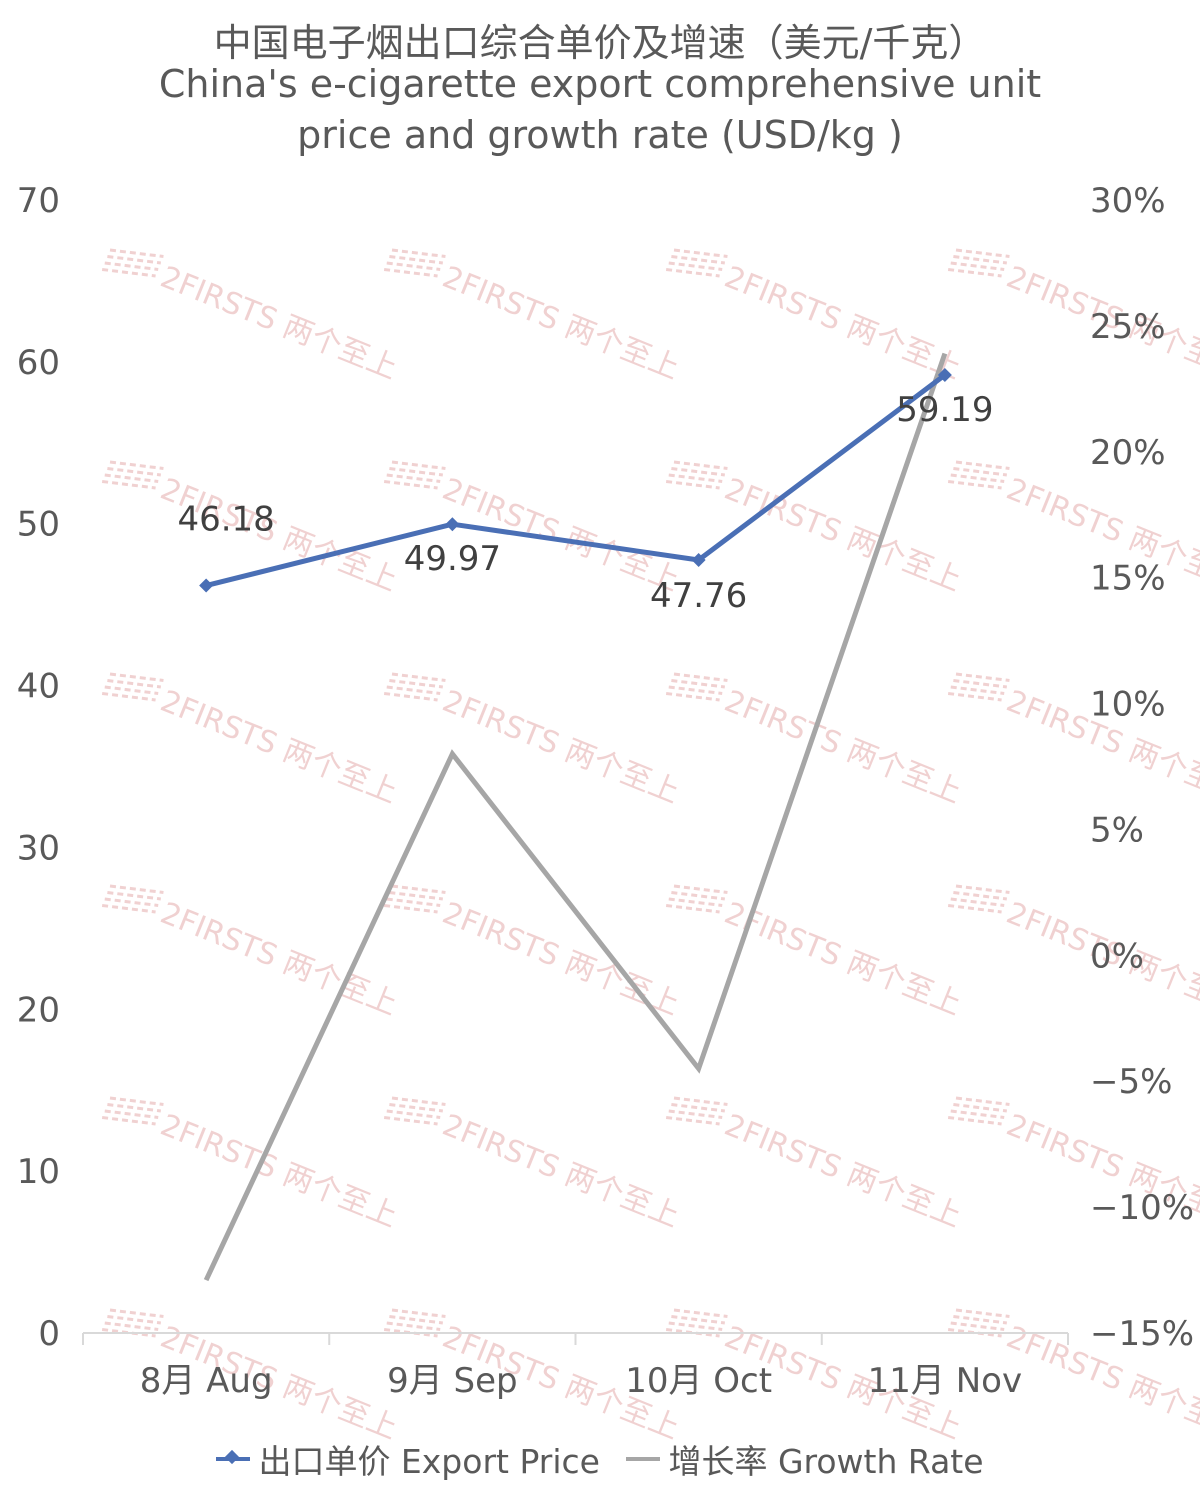 The width and height of the screenshot is (1200, 1501). What do you see at coordinates (585, 503) in the screenshot?
I see `data-labels: 46.18 49.97 47.76 59.19` at bounding box center [585, 503].